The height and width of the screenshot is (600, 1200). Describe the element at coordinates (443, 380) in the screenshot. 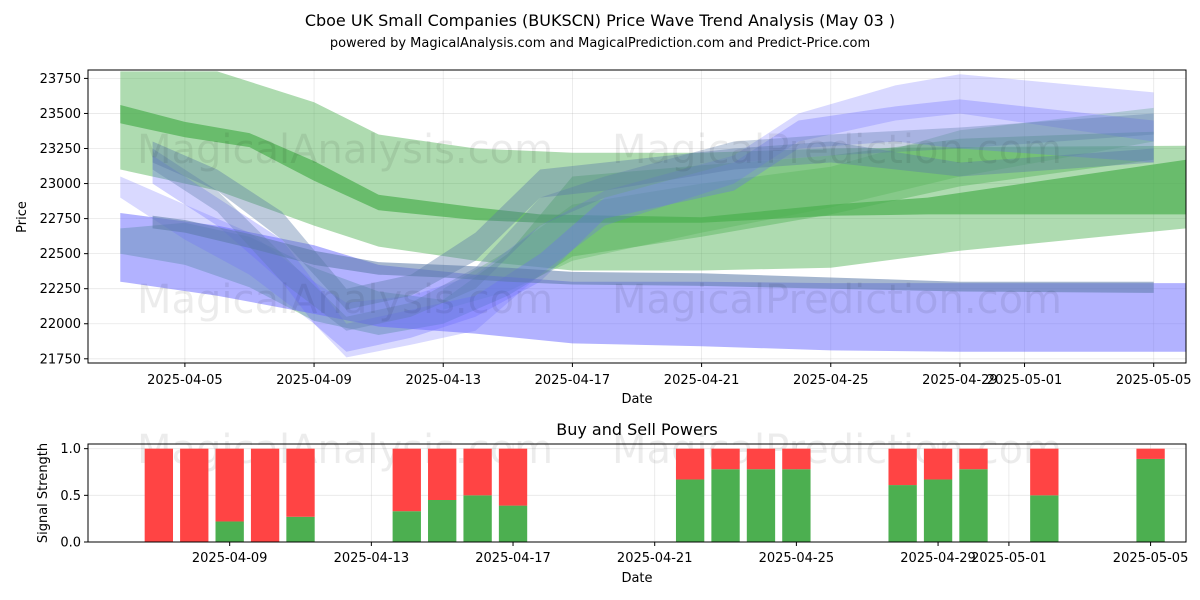

I see `price-x-tick-label: 2025-04-13` at that location.